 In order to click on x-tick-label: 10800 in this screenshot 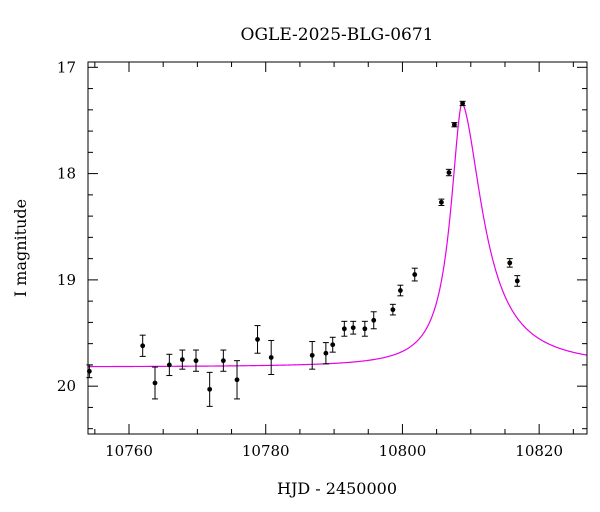, I will do `click(403, 451)`.